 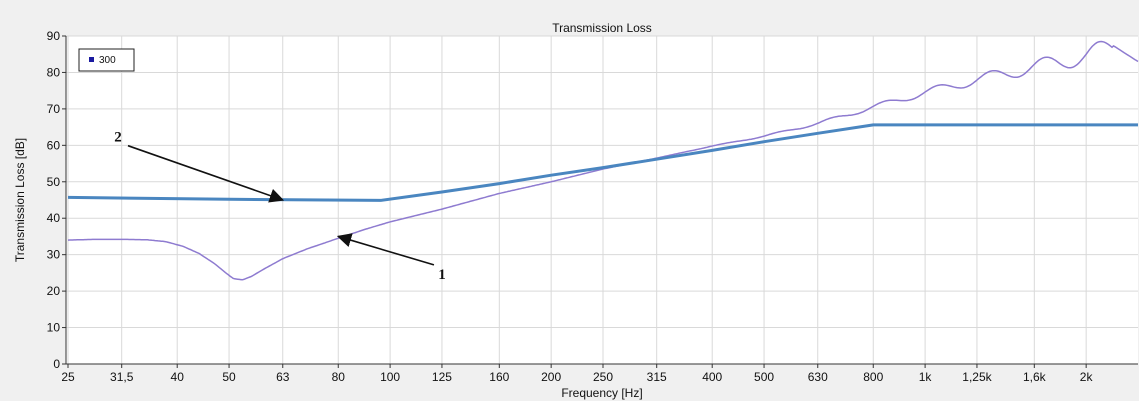 What do you see at coordinates (873, 377) in the screenshot?
I see `x-tick-label: 800` at bounding box center [873, 377].